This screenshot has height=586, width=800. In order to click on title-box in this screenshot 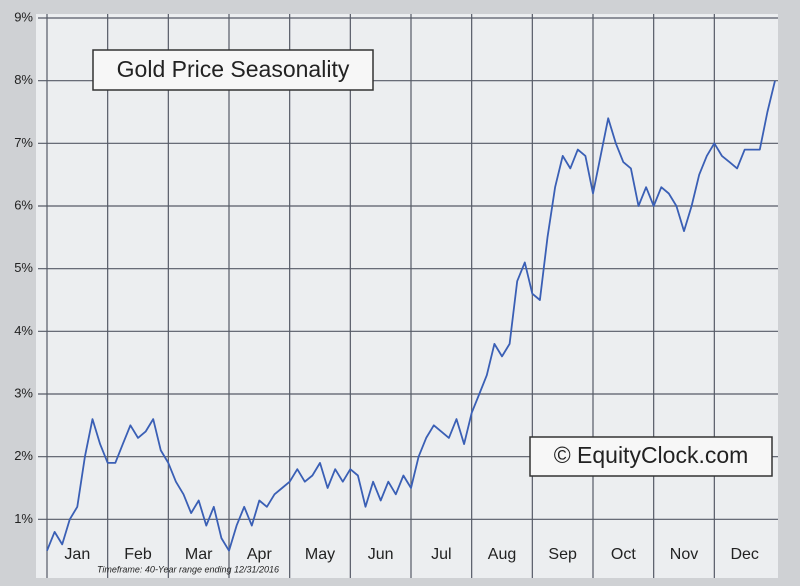, I will do `click(233, 70)`.